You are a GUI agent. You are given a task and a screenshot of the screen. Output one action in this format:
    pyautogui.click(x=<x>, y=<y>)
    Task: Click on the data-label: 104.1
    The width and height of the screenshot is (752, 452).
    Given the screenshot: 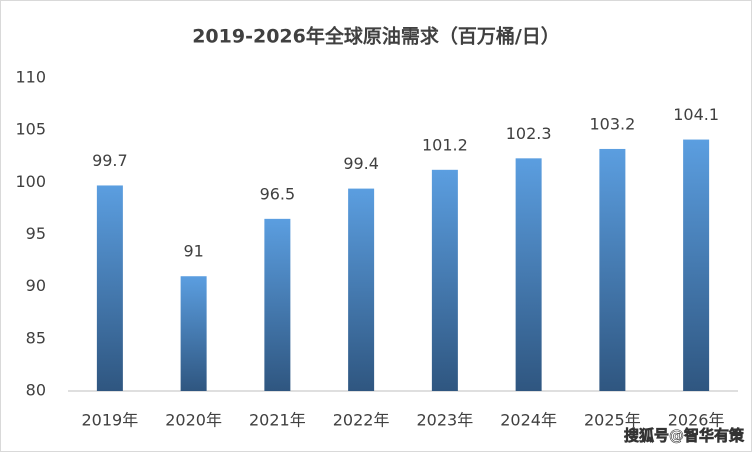 What is the action you would take?
    pyautogui.click(x=696, y=114)
    